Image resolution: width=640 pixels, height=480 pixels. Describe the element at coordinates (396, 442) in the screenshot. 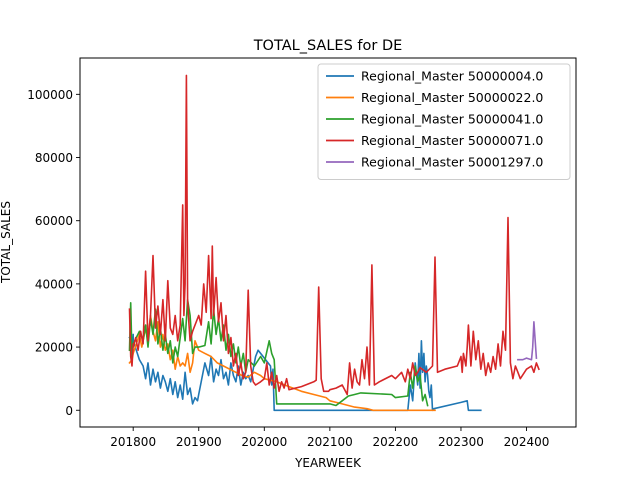

I see `x-tick-label: 202200` at that location.